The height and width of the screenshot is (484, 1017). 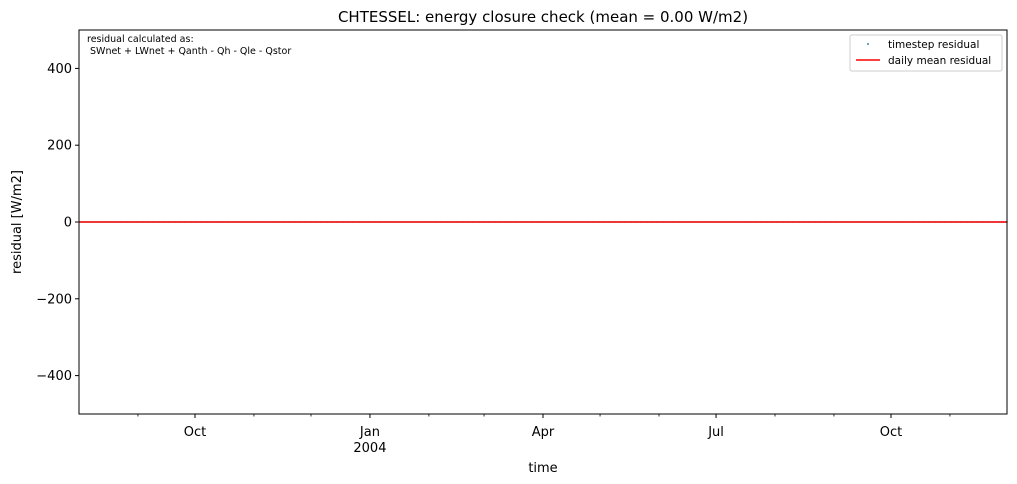 What do you see at coordinates (57, 223) in the screenshot?
I see `y-axis-ticks: 400 200 0 −200 −400` at bounding box center [57, 223].